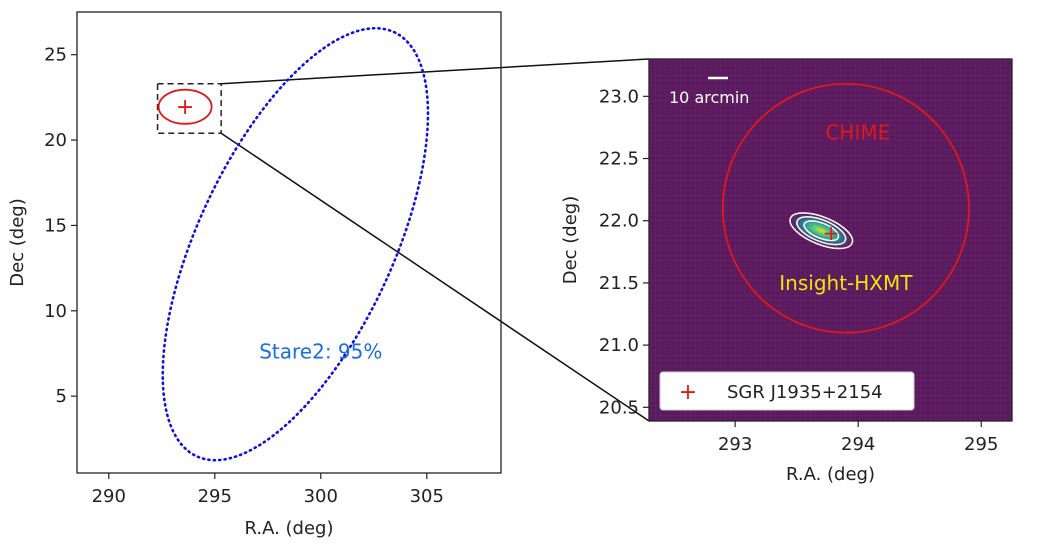  What do you see at coordinates (735, 444) in the screenshot?
I see `right-x-tick-label: 293` at bounding box center [735, 444].